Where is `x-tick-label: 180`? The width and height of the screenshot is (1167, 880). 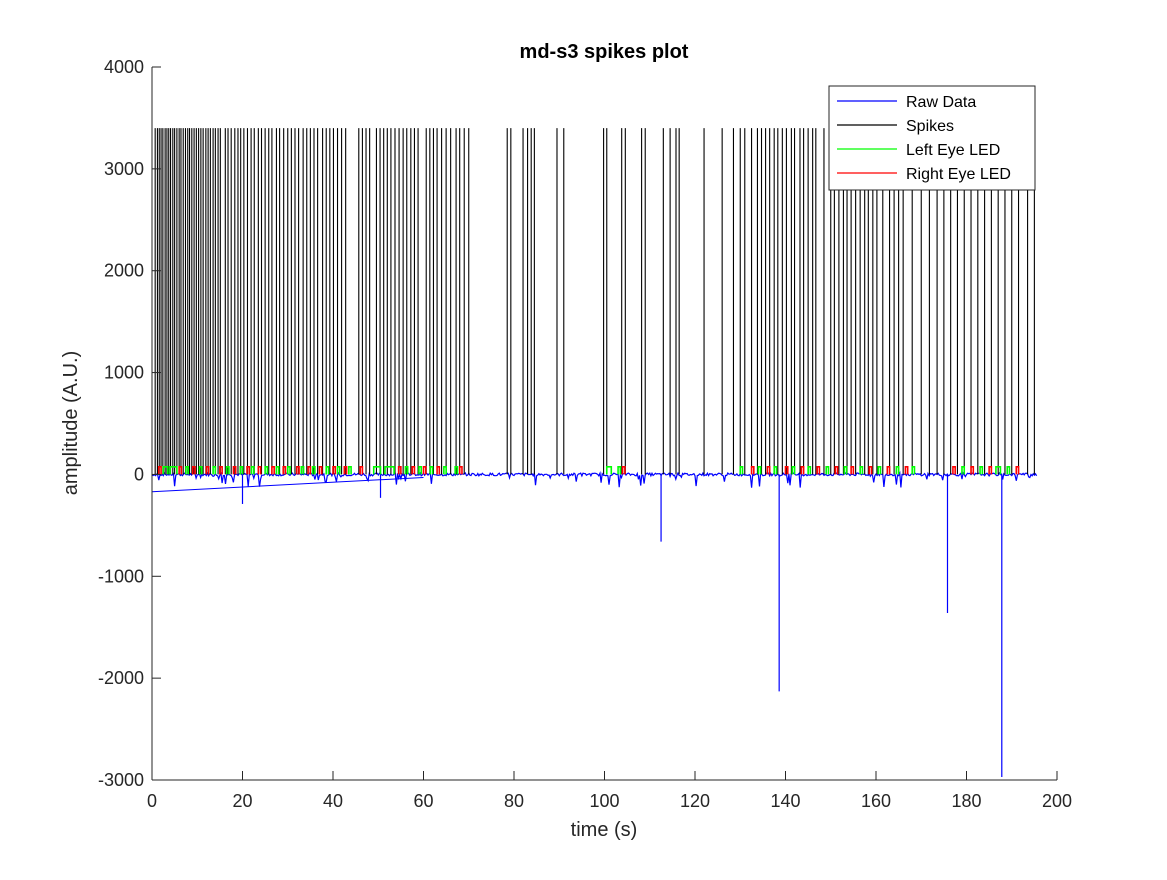
x-tick-label: 180 is located at coordinates (966, 801).